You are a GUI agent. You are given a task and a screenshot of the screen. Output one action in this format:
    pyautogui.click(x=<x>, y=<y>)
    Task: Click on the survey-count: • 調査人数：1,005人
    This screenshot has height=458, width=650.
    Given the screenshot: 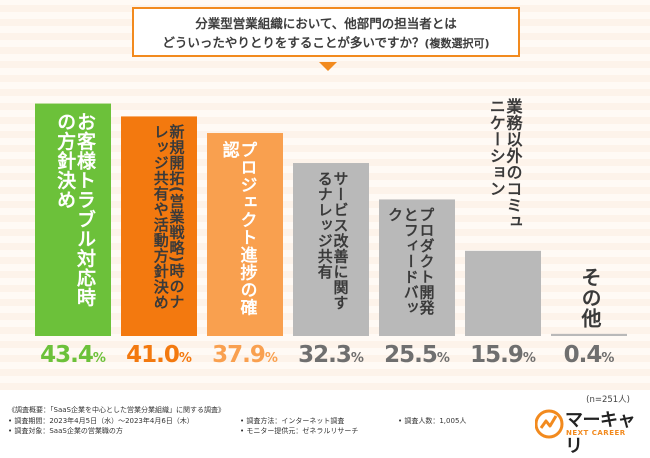 What is the action you would take?
    pyautogui.click(x=432, y=420)
    